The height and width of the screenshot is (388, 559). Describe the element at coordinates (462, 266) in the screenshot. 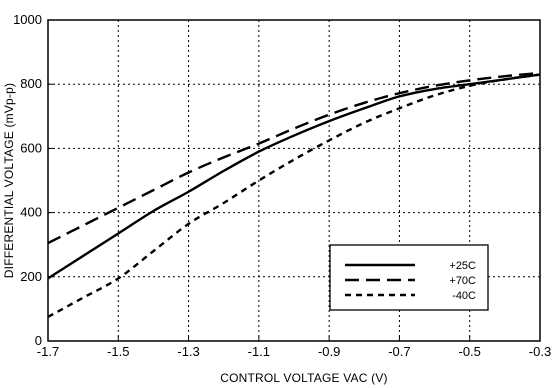

I see `legend-label: +25C` at that location.